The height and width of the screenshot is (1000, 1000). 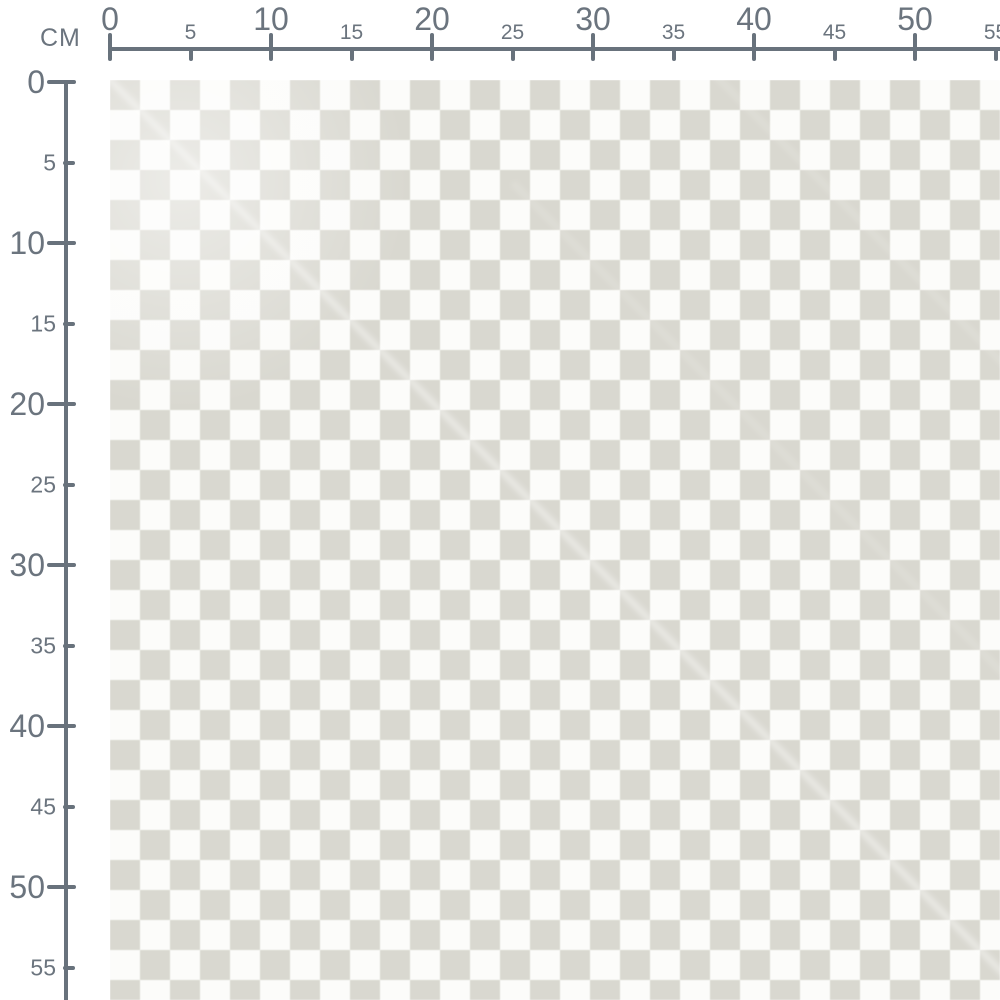 What do you see at coordinates (432, 19) in the screenshot?
I see `top-ruler-label: 20` at bounding box center [432, 19].